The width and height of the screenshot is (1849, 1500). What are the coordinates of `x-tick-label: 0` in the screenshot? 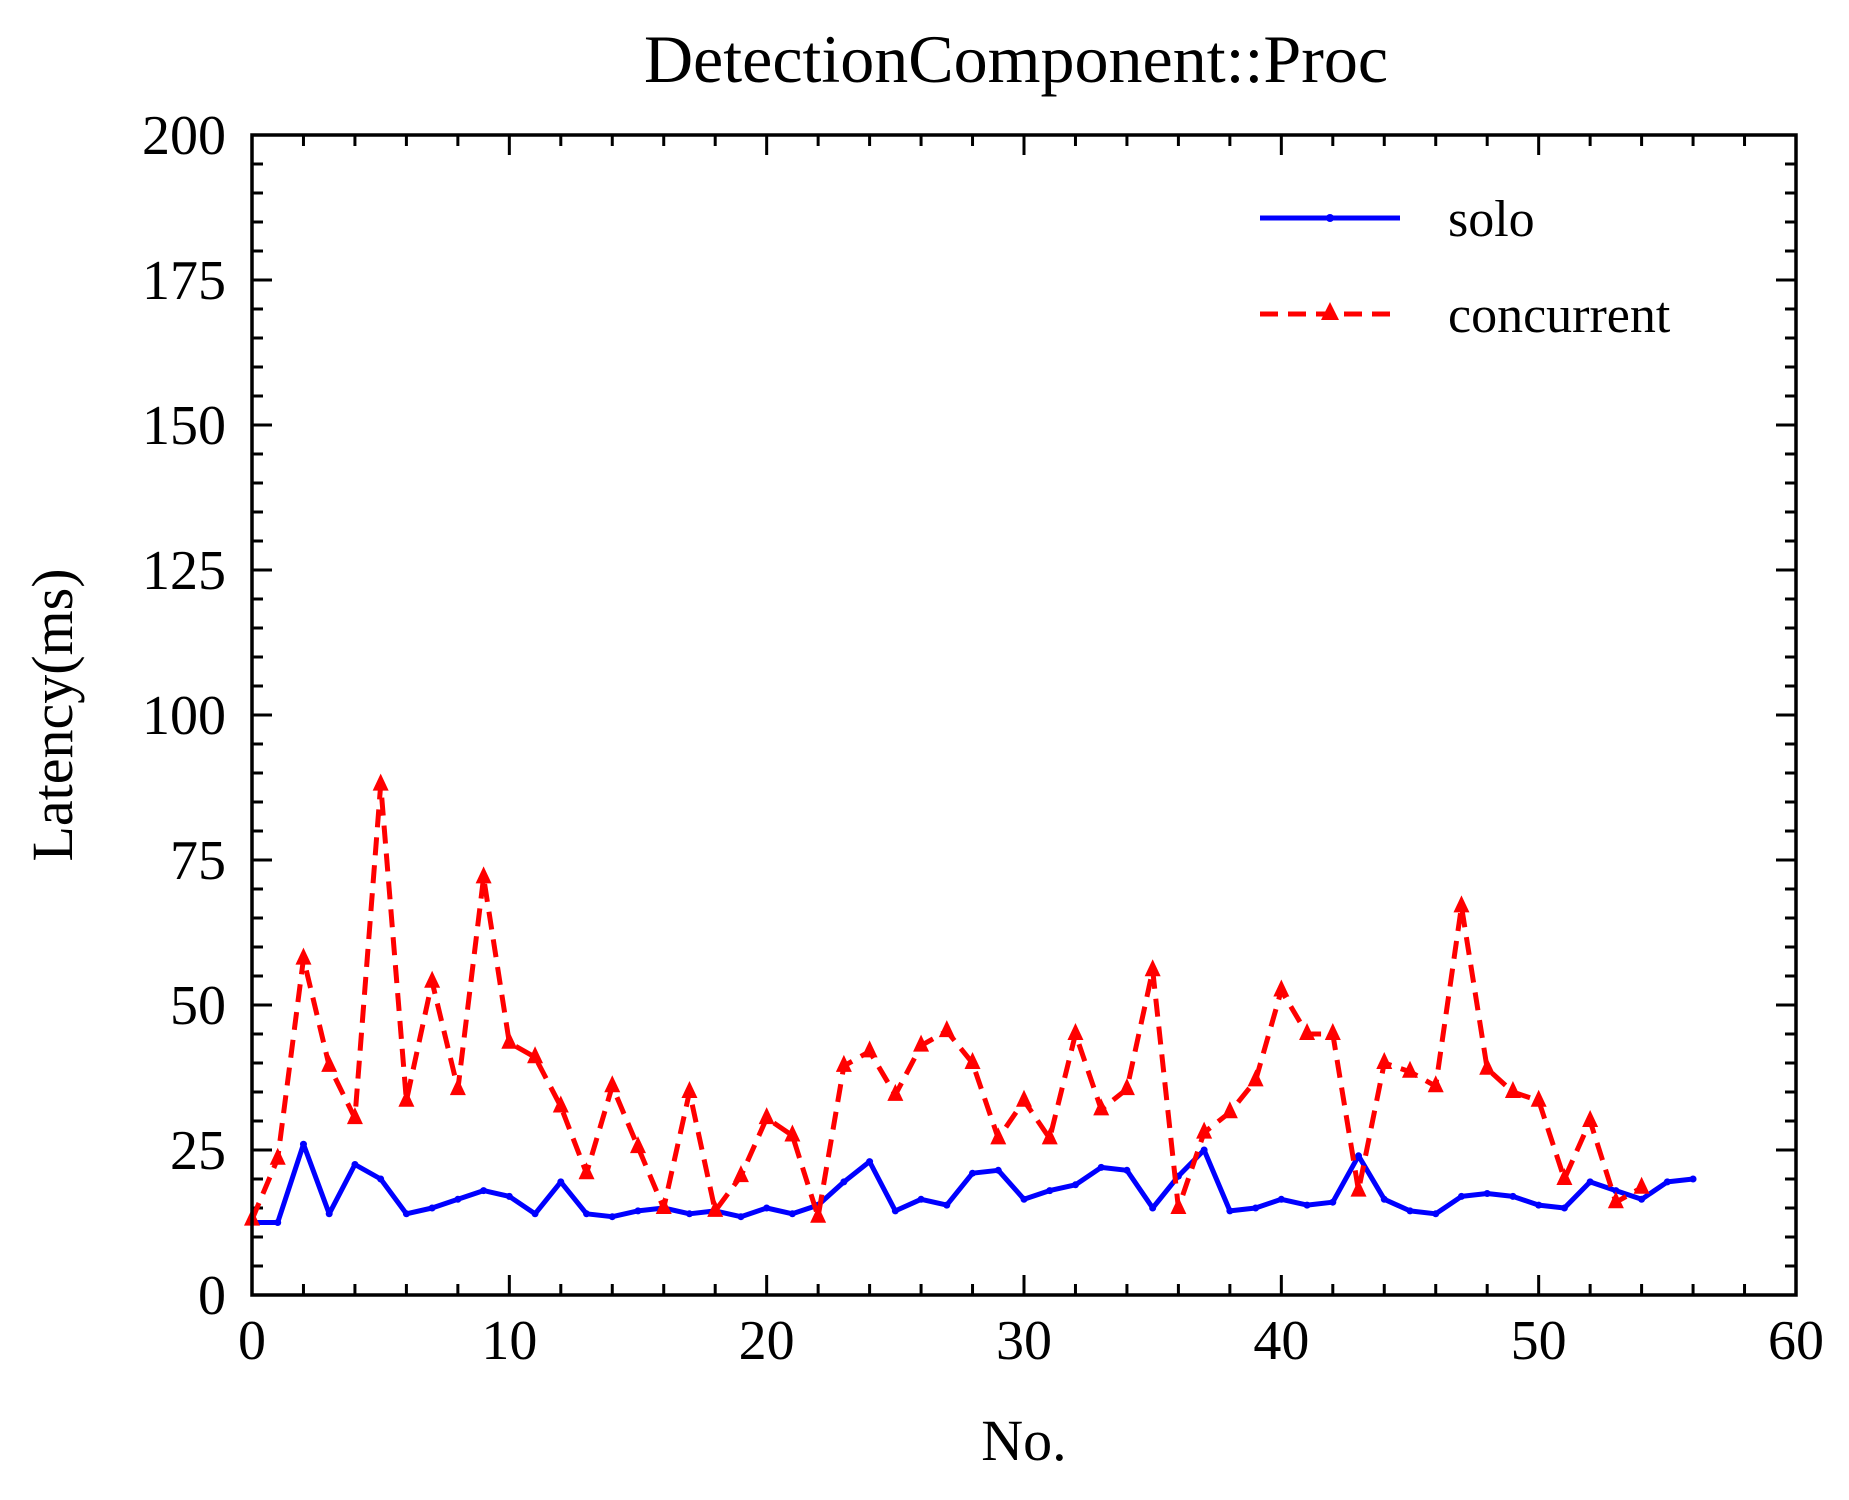 It's located at (252, 1341).